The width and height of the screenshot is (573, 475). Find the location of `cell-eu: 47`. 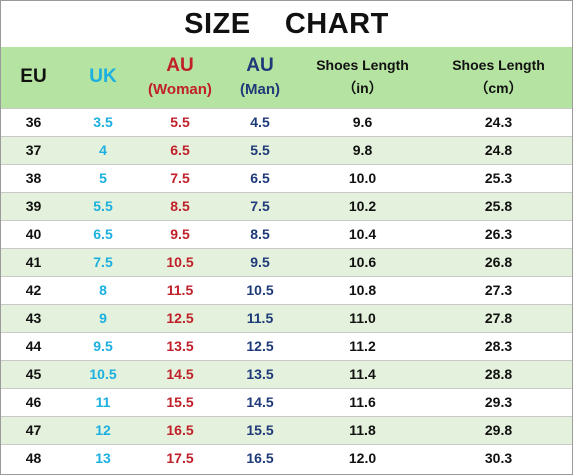

cell-eu: 47 is located at coordinates (33, 429).